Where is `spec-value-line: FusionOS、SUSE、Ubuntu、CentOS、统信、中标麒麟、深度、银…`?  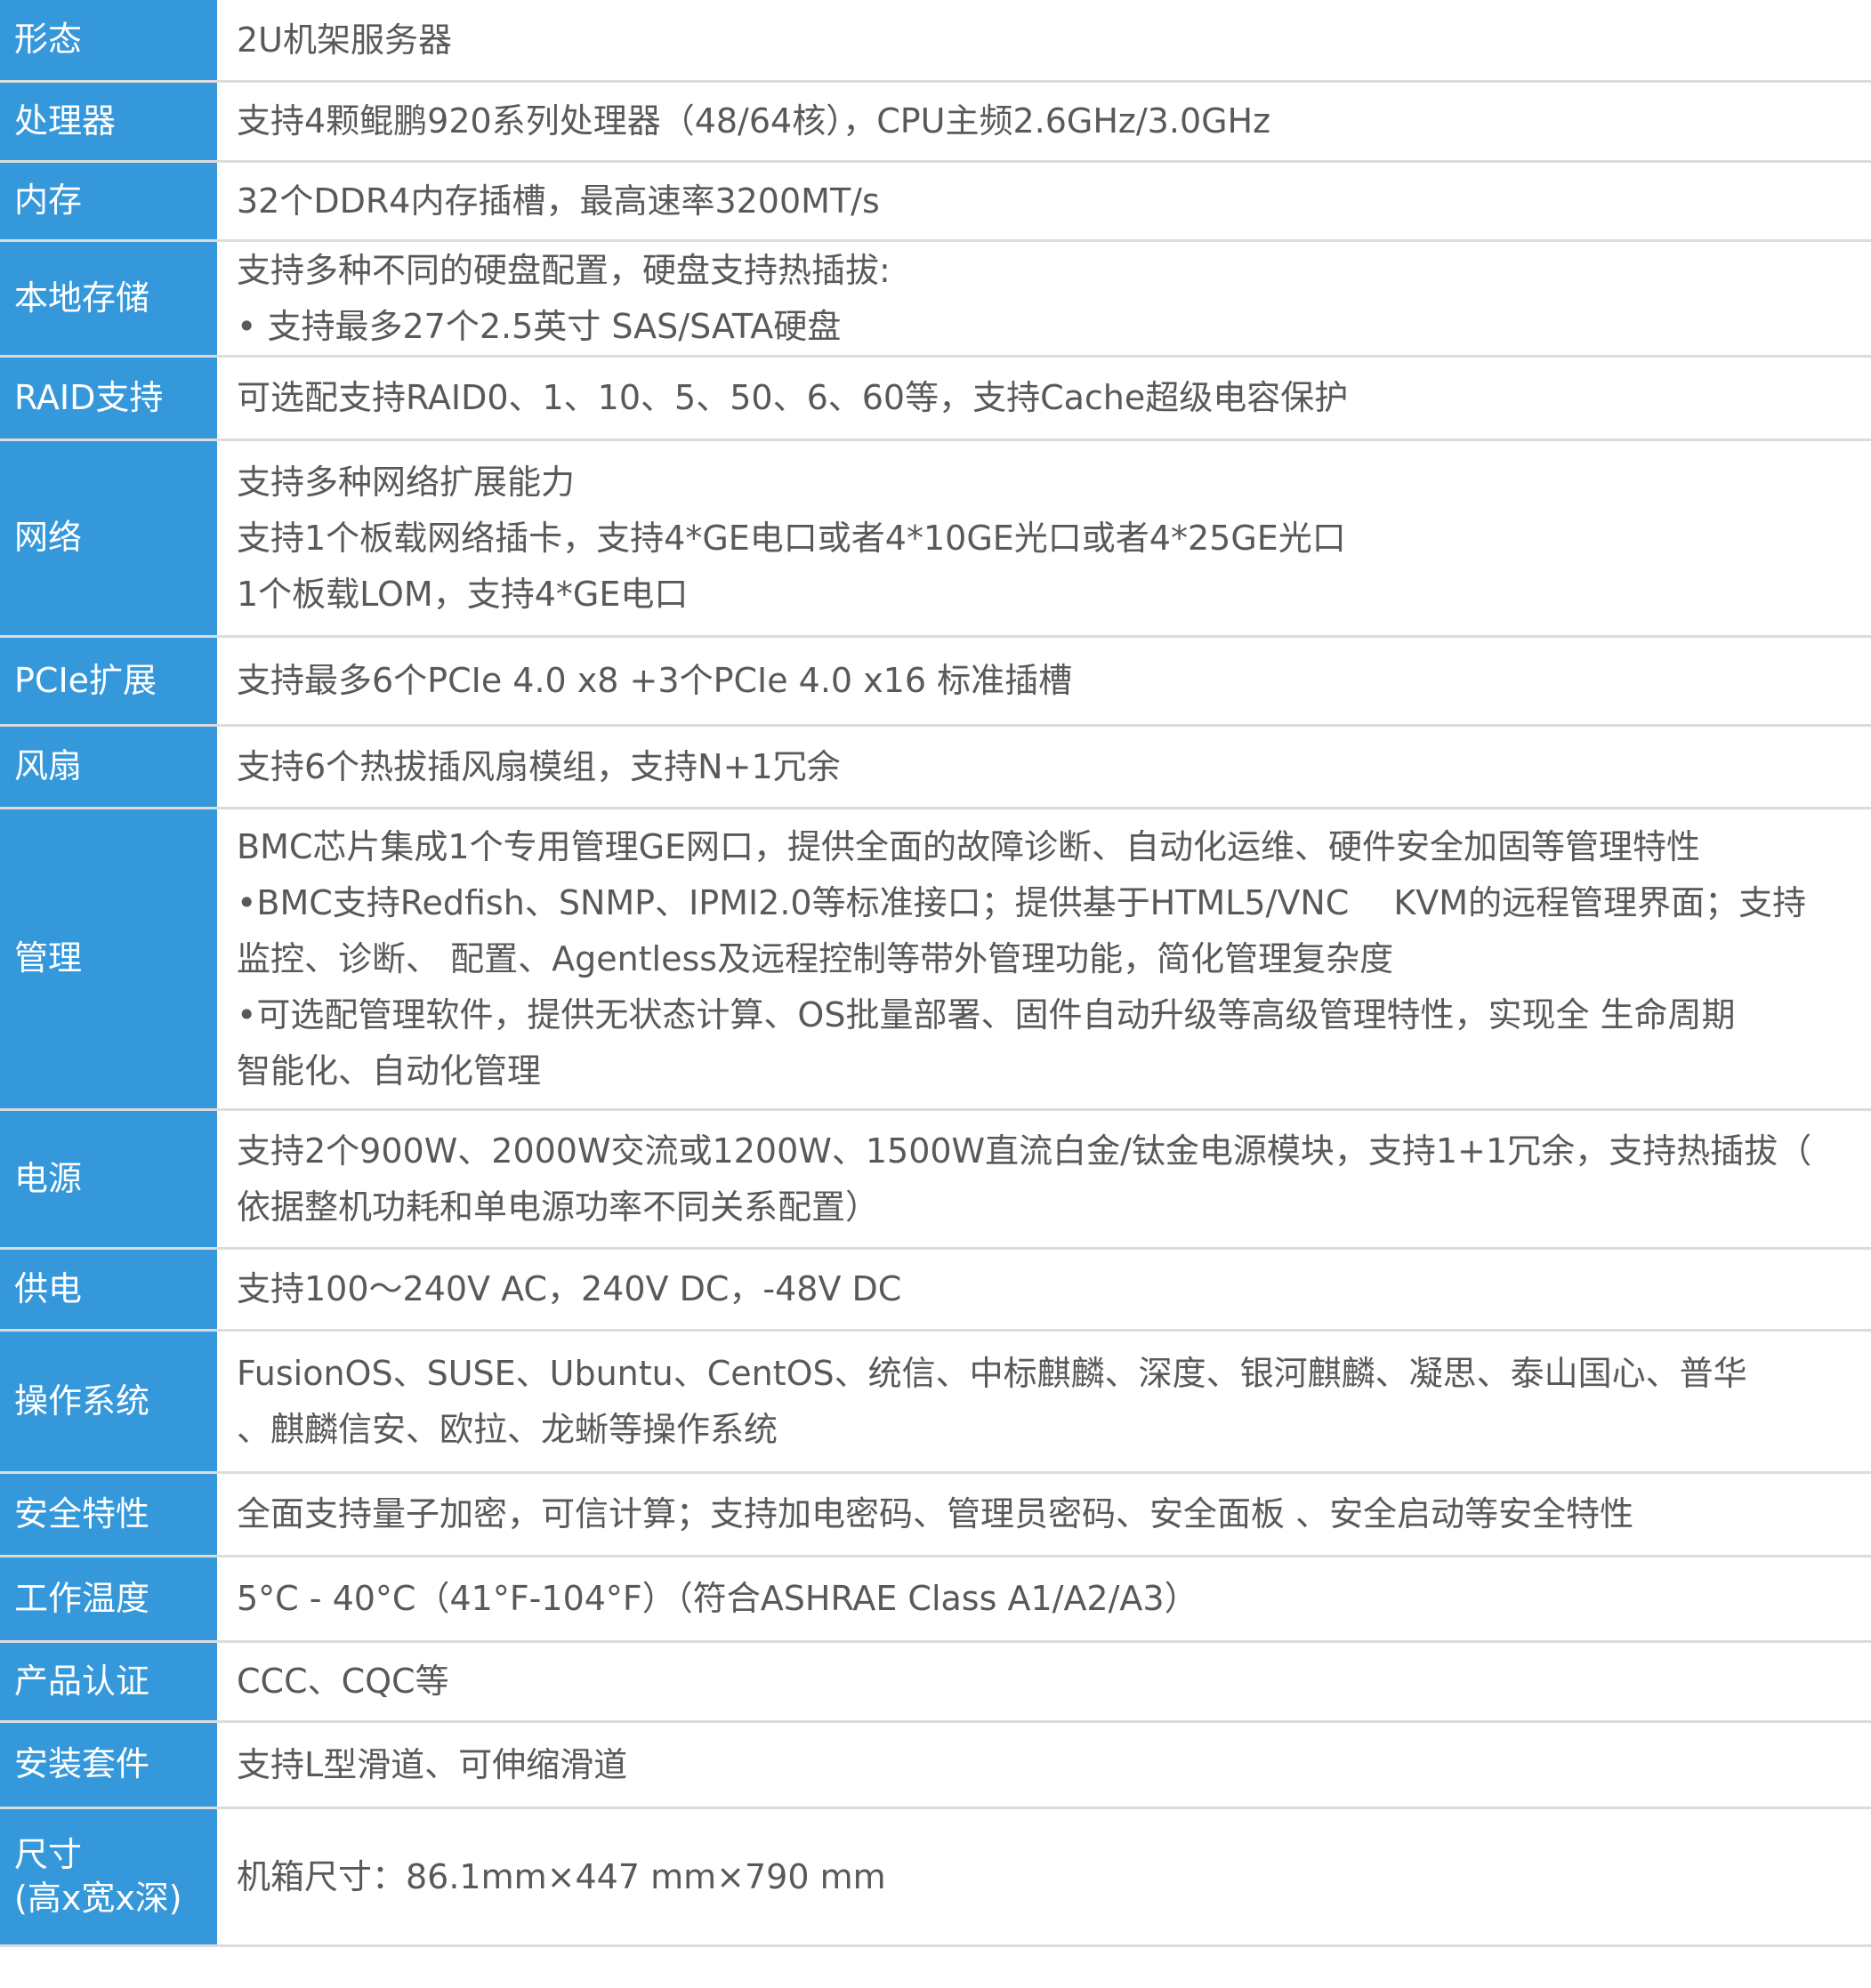
spec-value-line: FusionOS、SUSE、Ubuntu、CentOS、统信、中标麒麟、深度、银… is located at coordinates (992, 1373).